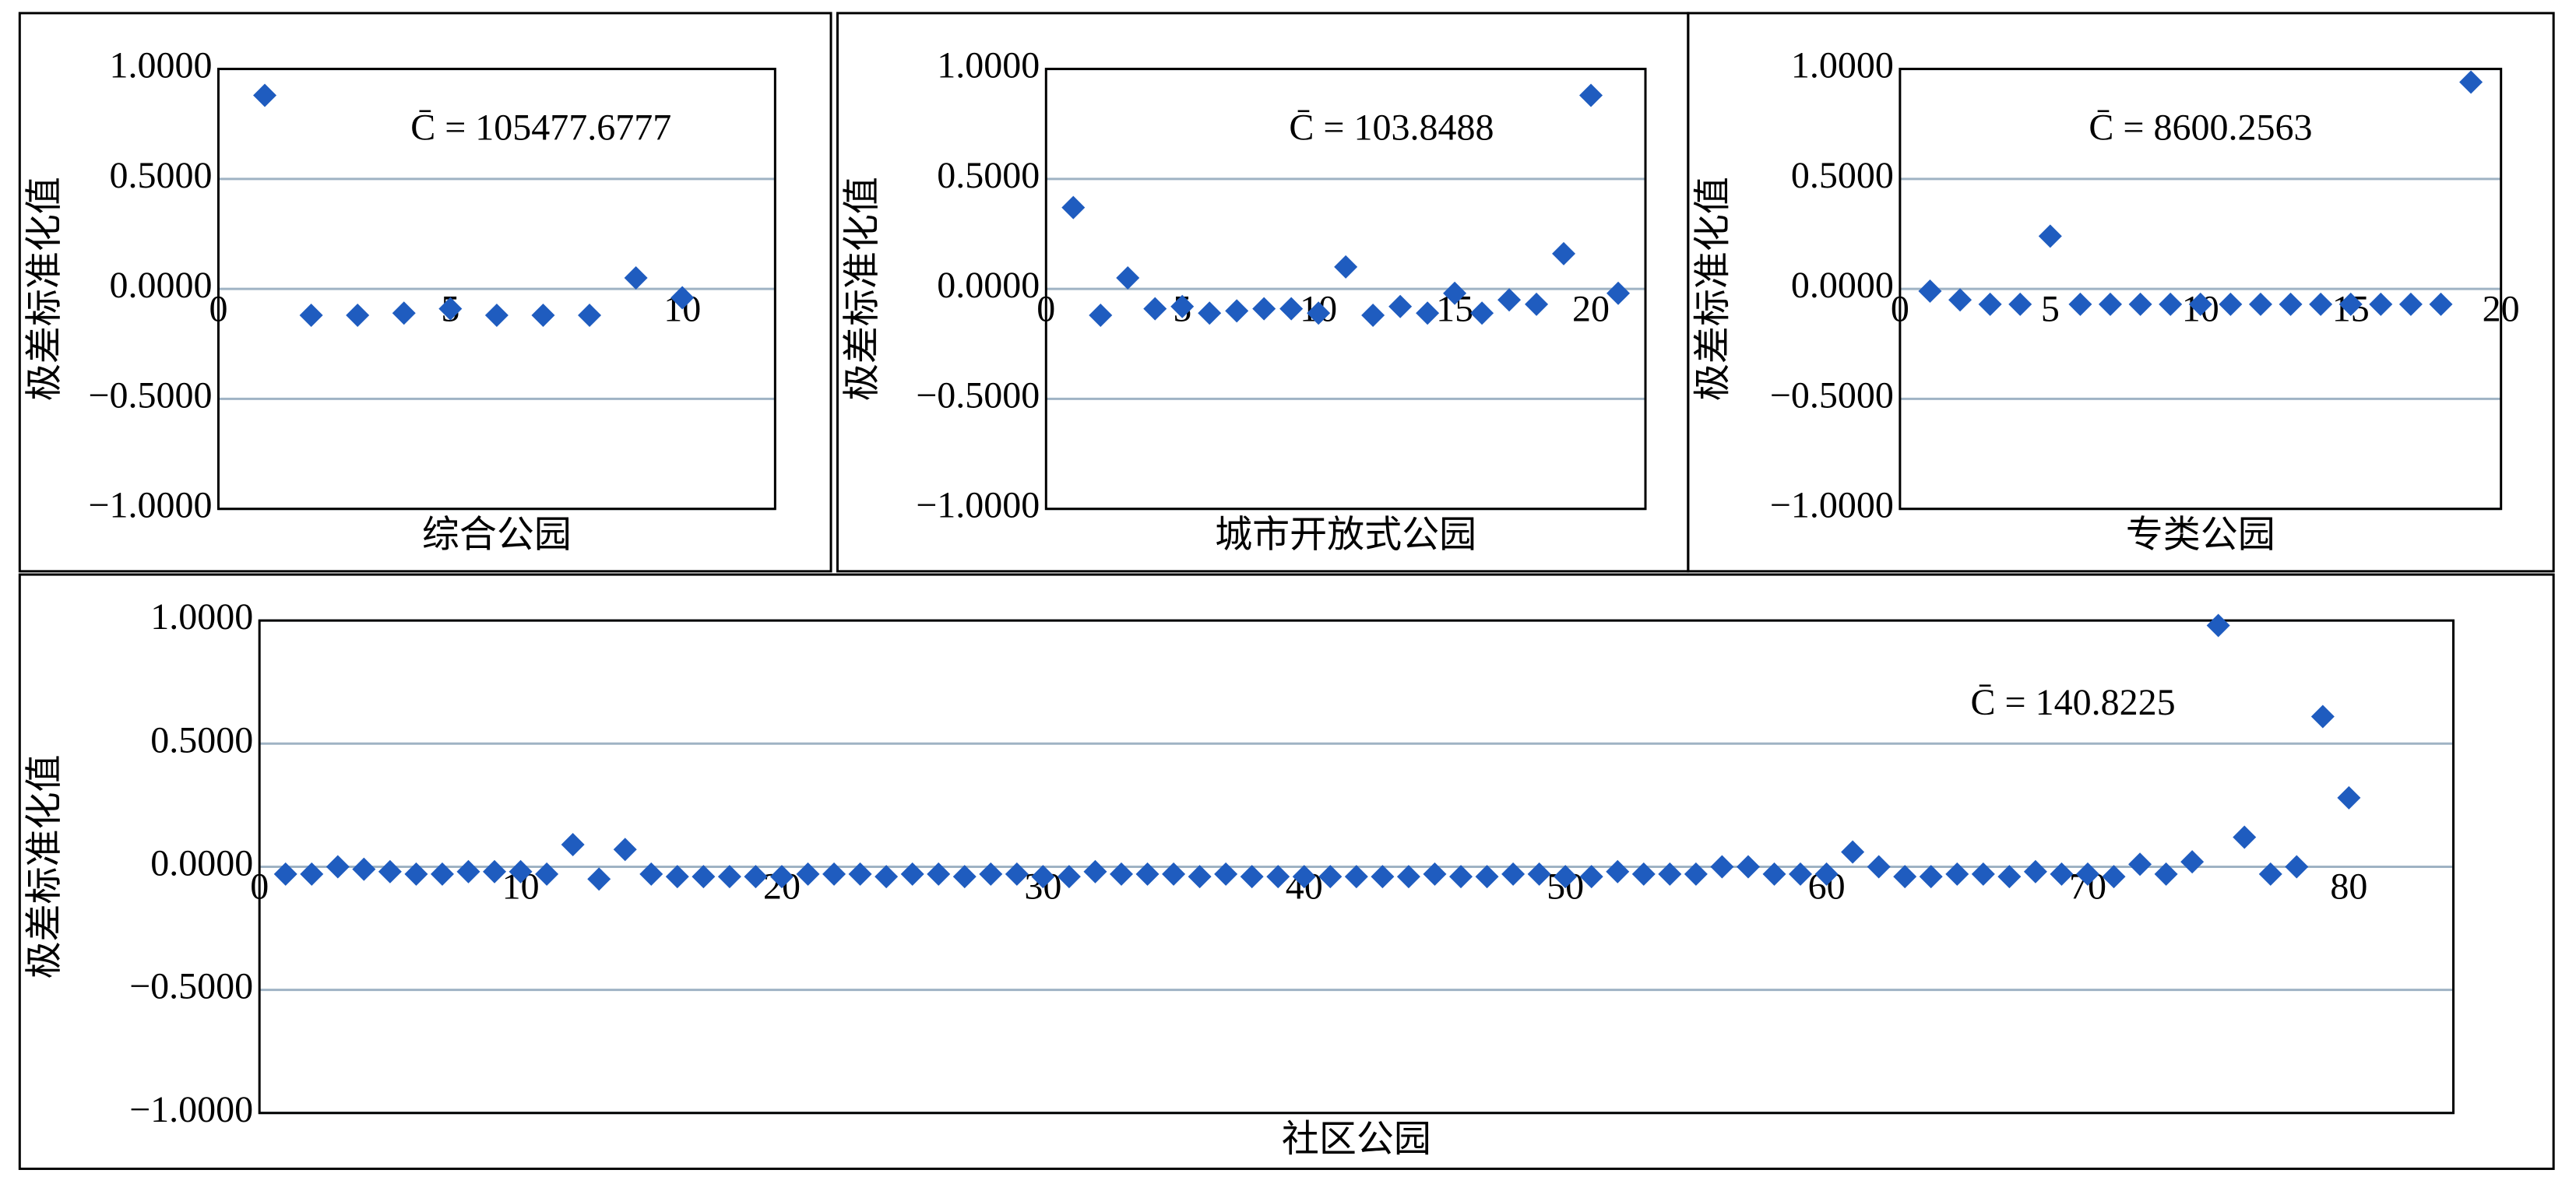 This screenshot has height=1177, width=2576. Describe the element at coordinates (2200, 128) in the screenshot. I see `annotation: C̄ = 8600.2563` at that location.